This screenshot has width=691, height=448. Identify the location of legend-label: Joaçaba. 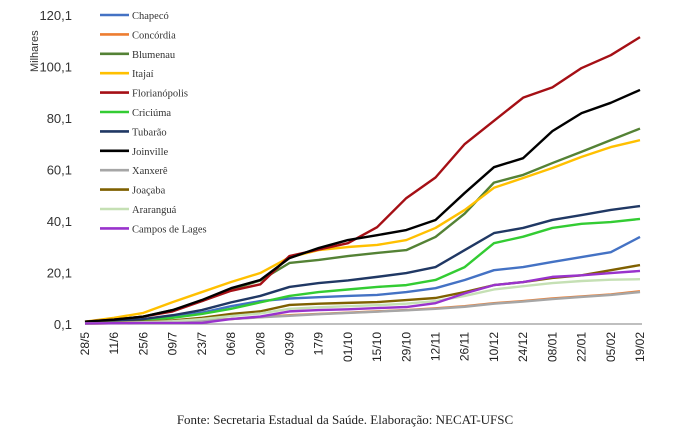
(149, 191).